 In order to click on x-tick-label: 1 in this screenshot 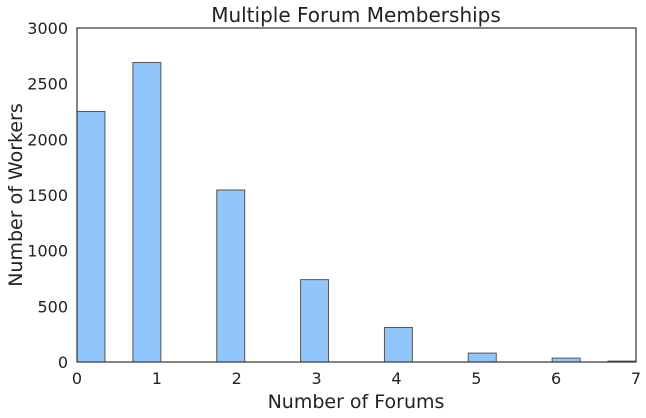, I will do `click(157, 378)`.